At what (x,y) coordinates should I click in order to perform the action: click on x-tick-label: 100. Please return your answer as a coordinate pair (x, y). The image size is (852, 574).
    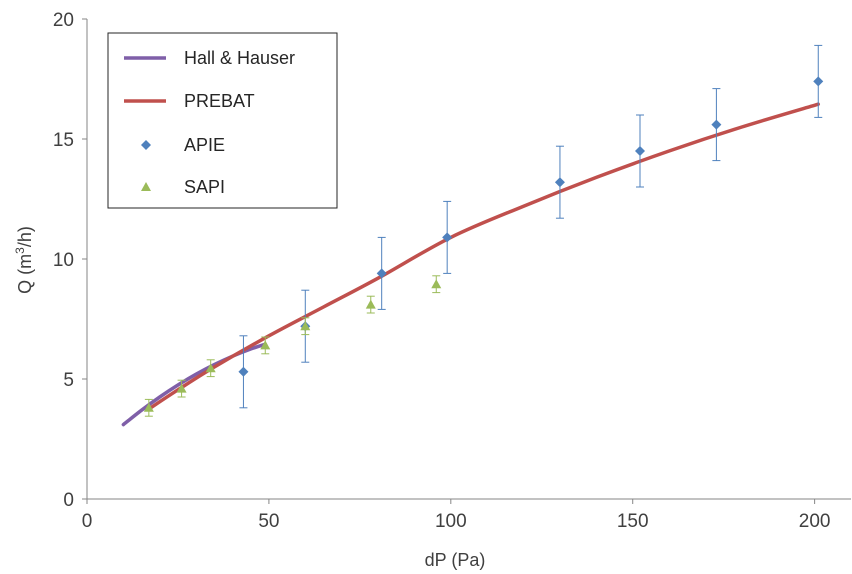
    Looking at the image, I should click on (451, 521).